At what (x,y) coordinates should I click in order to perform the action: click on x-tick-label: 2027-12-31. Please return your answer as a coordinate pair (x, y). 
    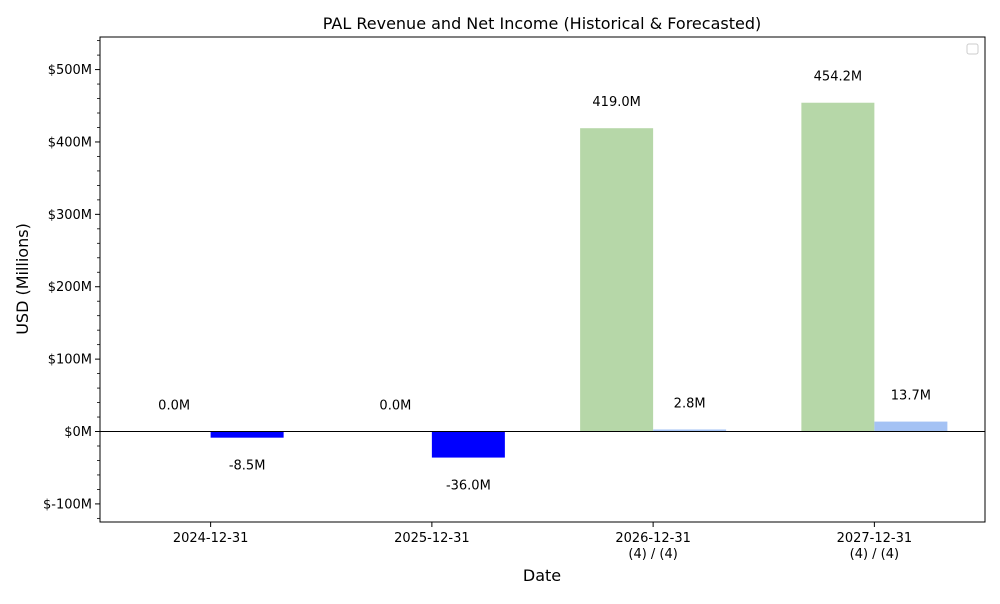
    Looking at the image, I should click on (875, 538).